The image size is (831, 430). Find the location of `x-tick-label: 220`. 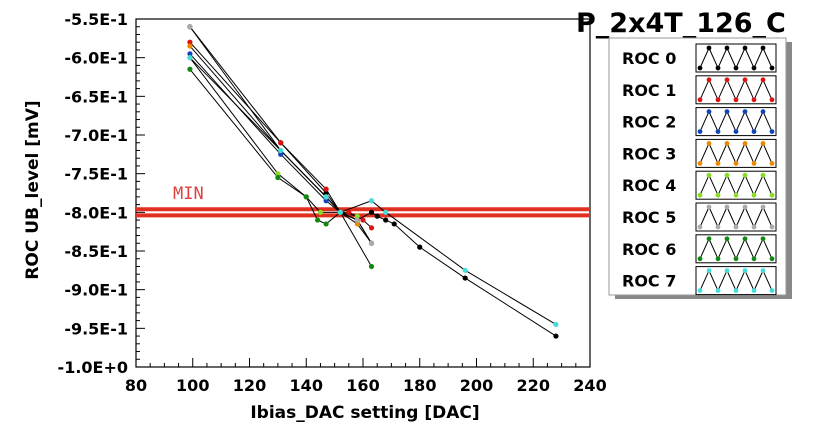

x-tick-label: 220 is located at coordinates (533, 385).